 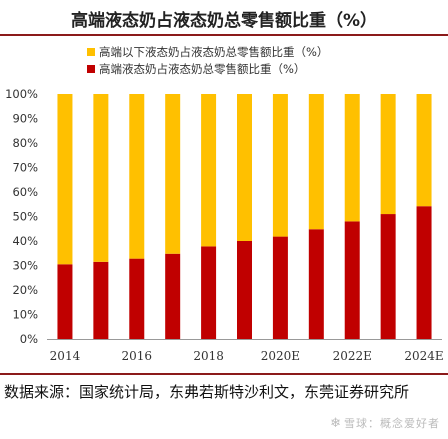 I want to click on x-tick-label: 2024E, so click(x=423, y=356).